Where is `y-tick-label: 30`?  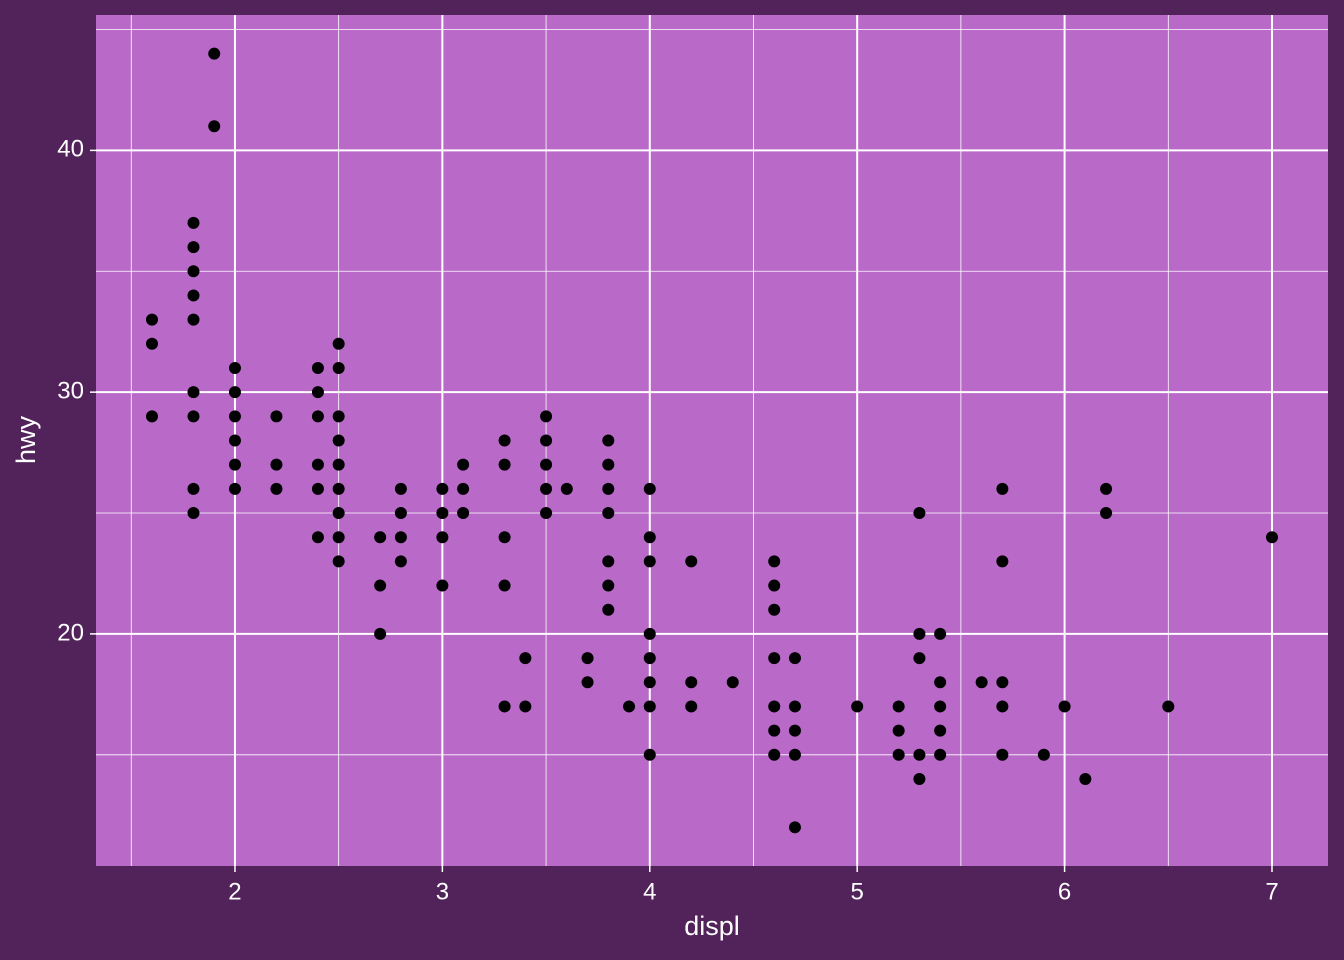 y-tick-label: 30 is located at coordinates (70, 390).